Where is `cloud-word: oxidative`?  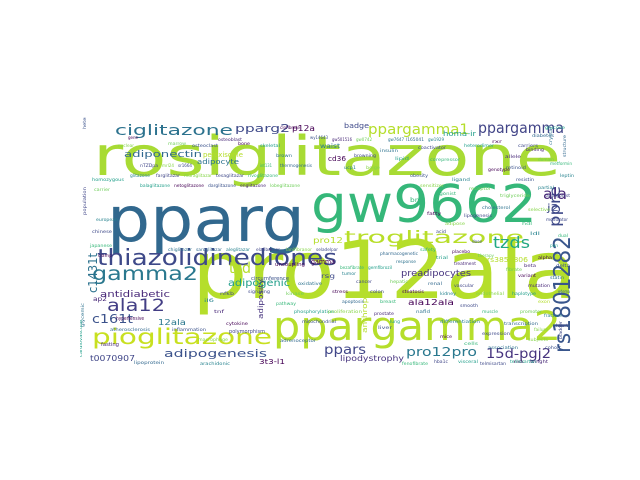
cloud-word: oxidative is located at coordinates (310, 283).